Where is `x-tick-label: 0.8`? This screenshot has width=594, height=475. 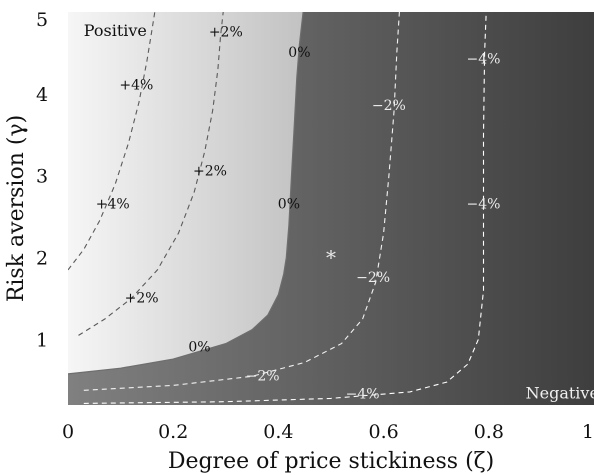 x-tick-label: 0.8 is located at coordinates (489, 432).